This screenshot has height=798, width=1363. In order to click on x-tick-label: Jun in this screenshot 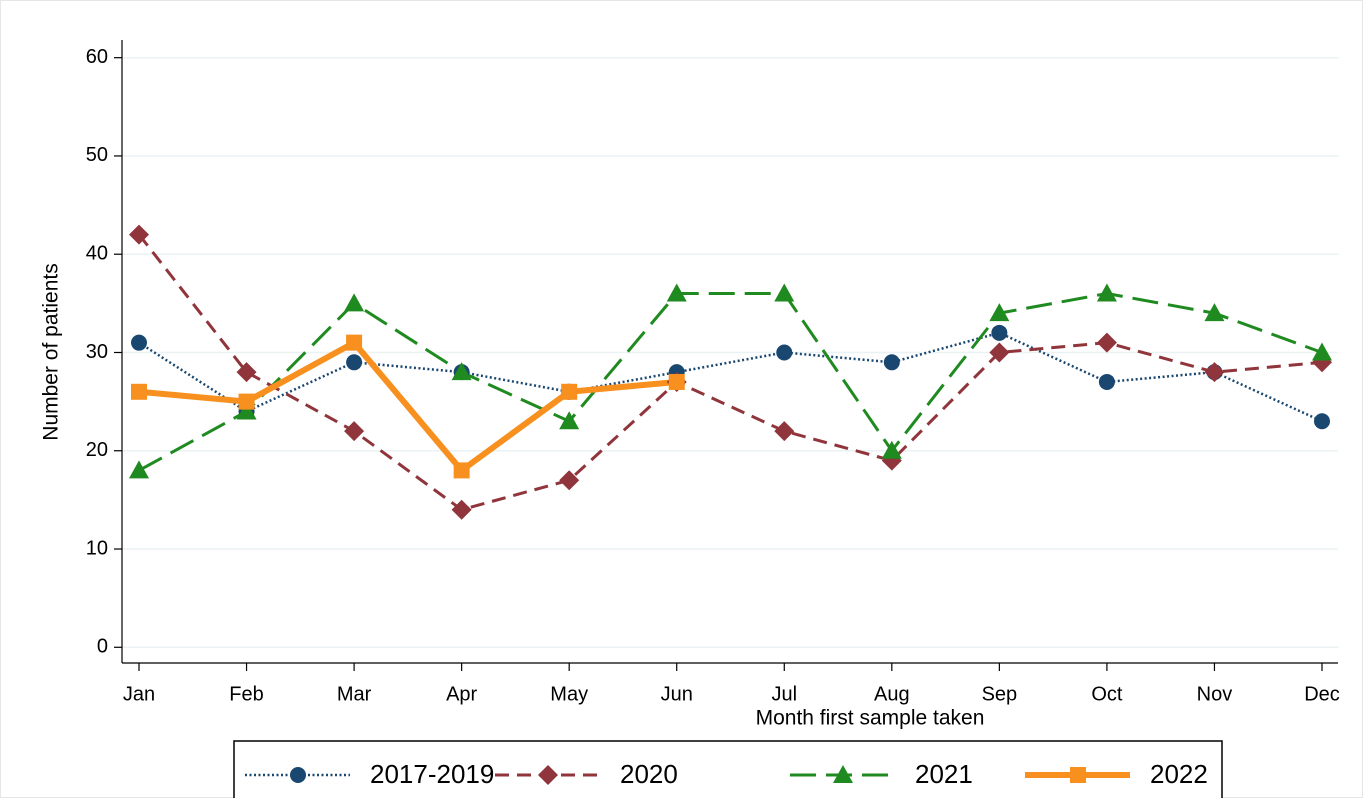, I will do `click(677, 694)`.